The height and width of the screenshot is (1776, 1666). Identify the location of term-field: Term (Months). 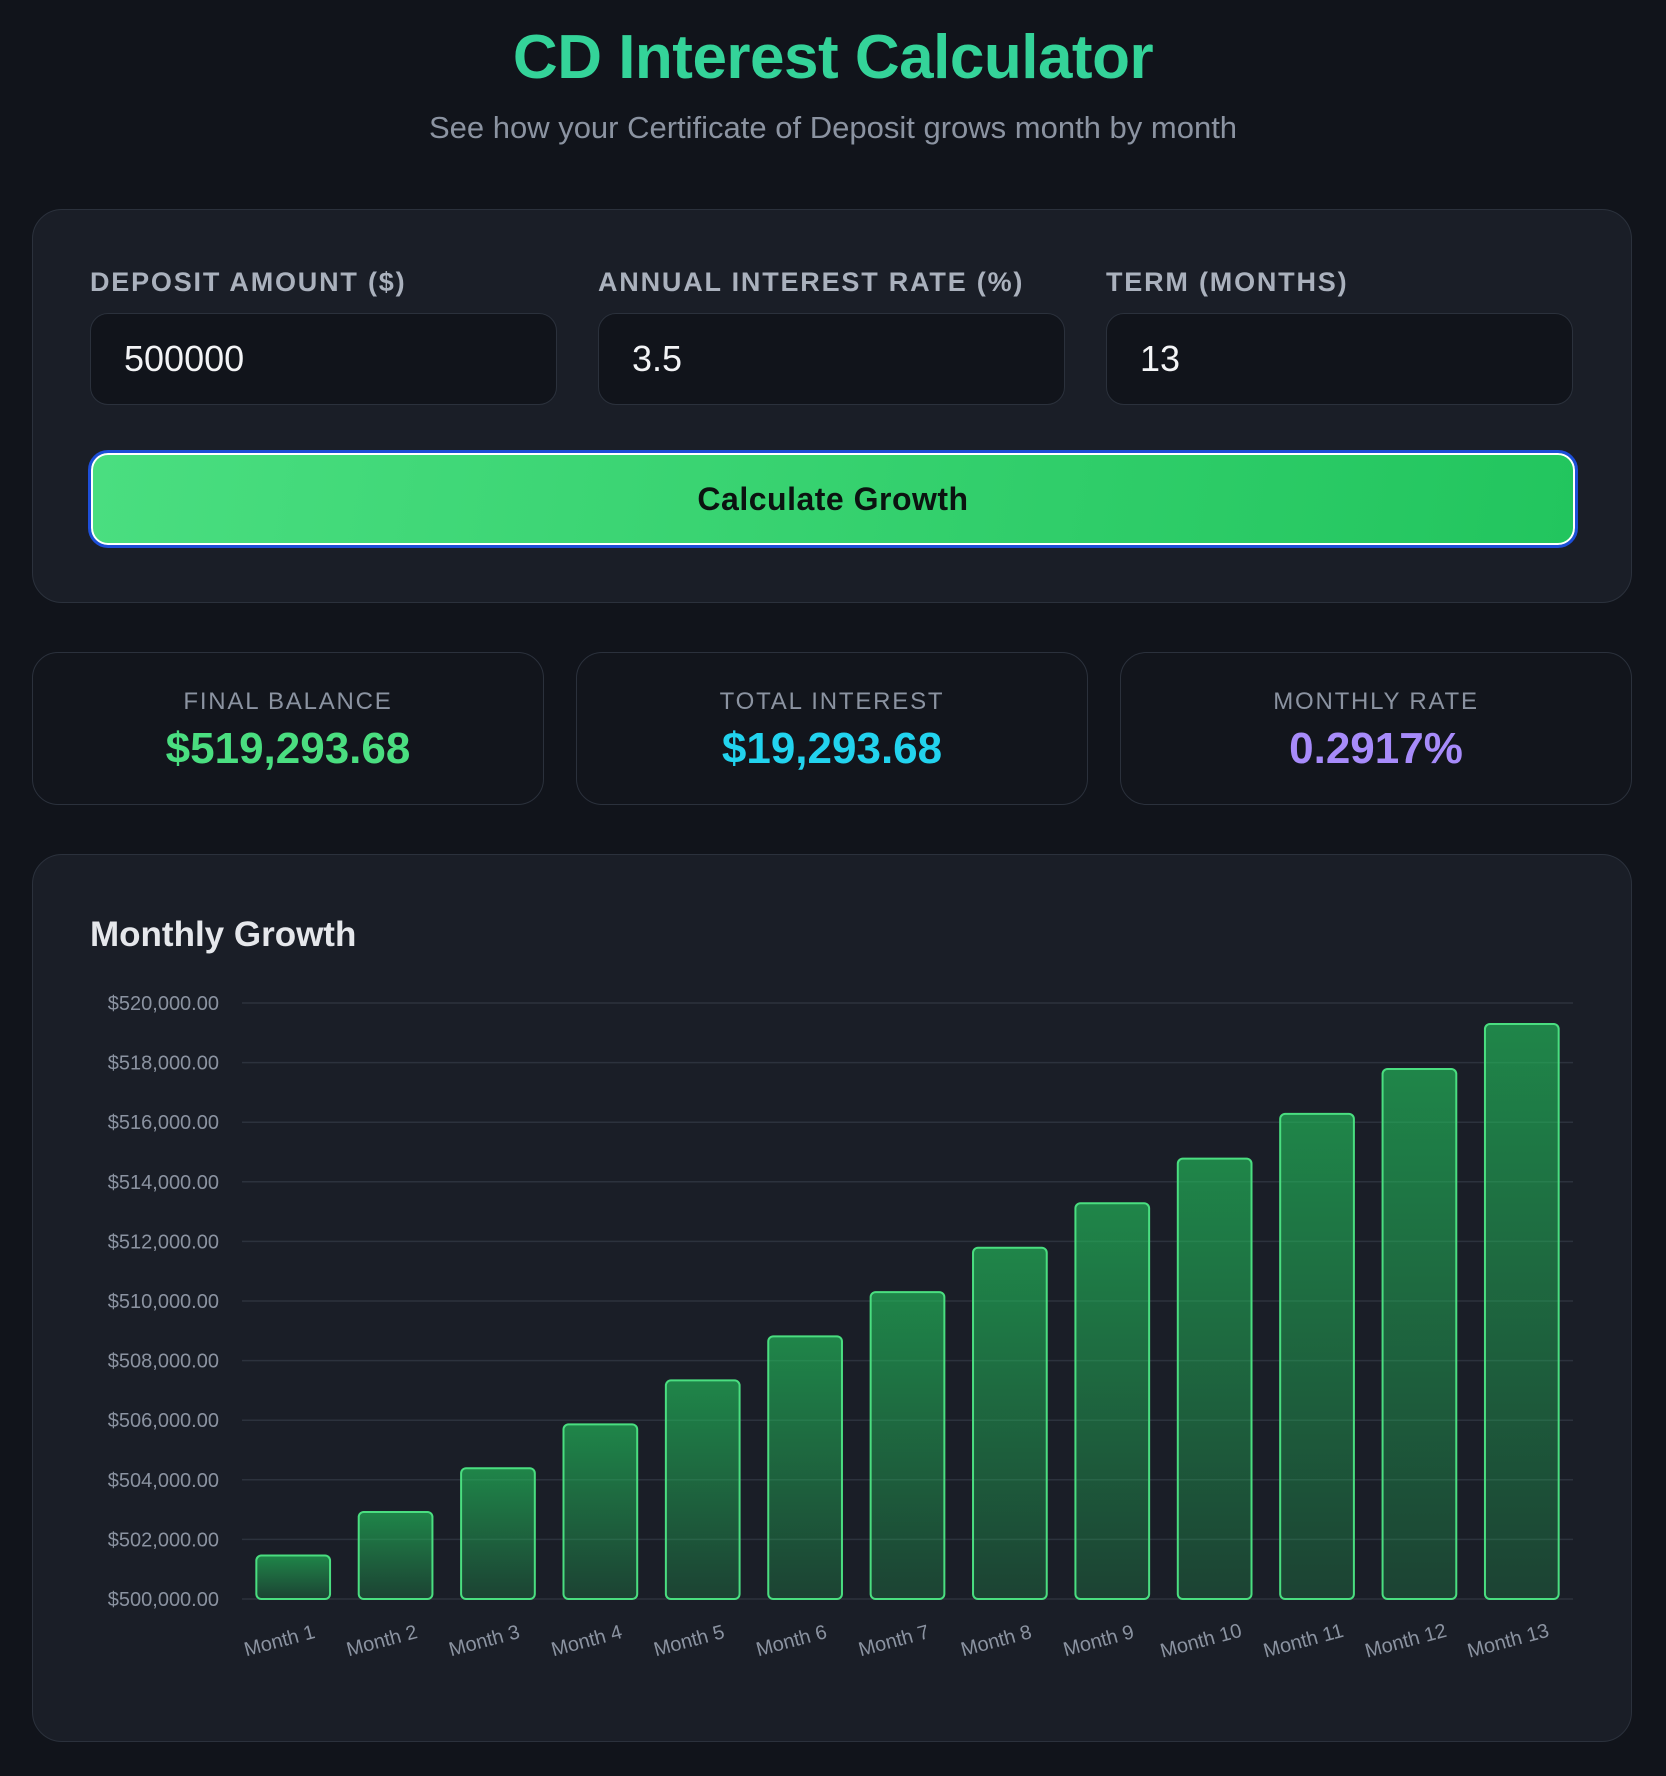
(1339, 335).